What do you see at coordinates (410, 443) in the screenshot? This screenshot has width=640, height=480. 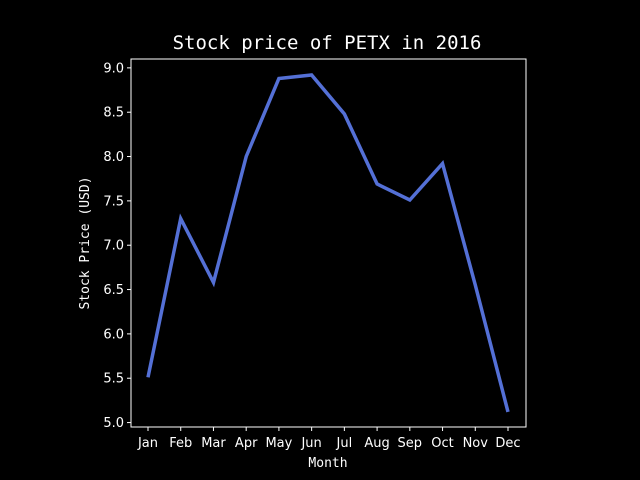 I see `x-tick-label: Sep` at bounding box center [410, 443].